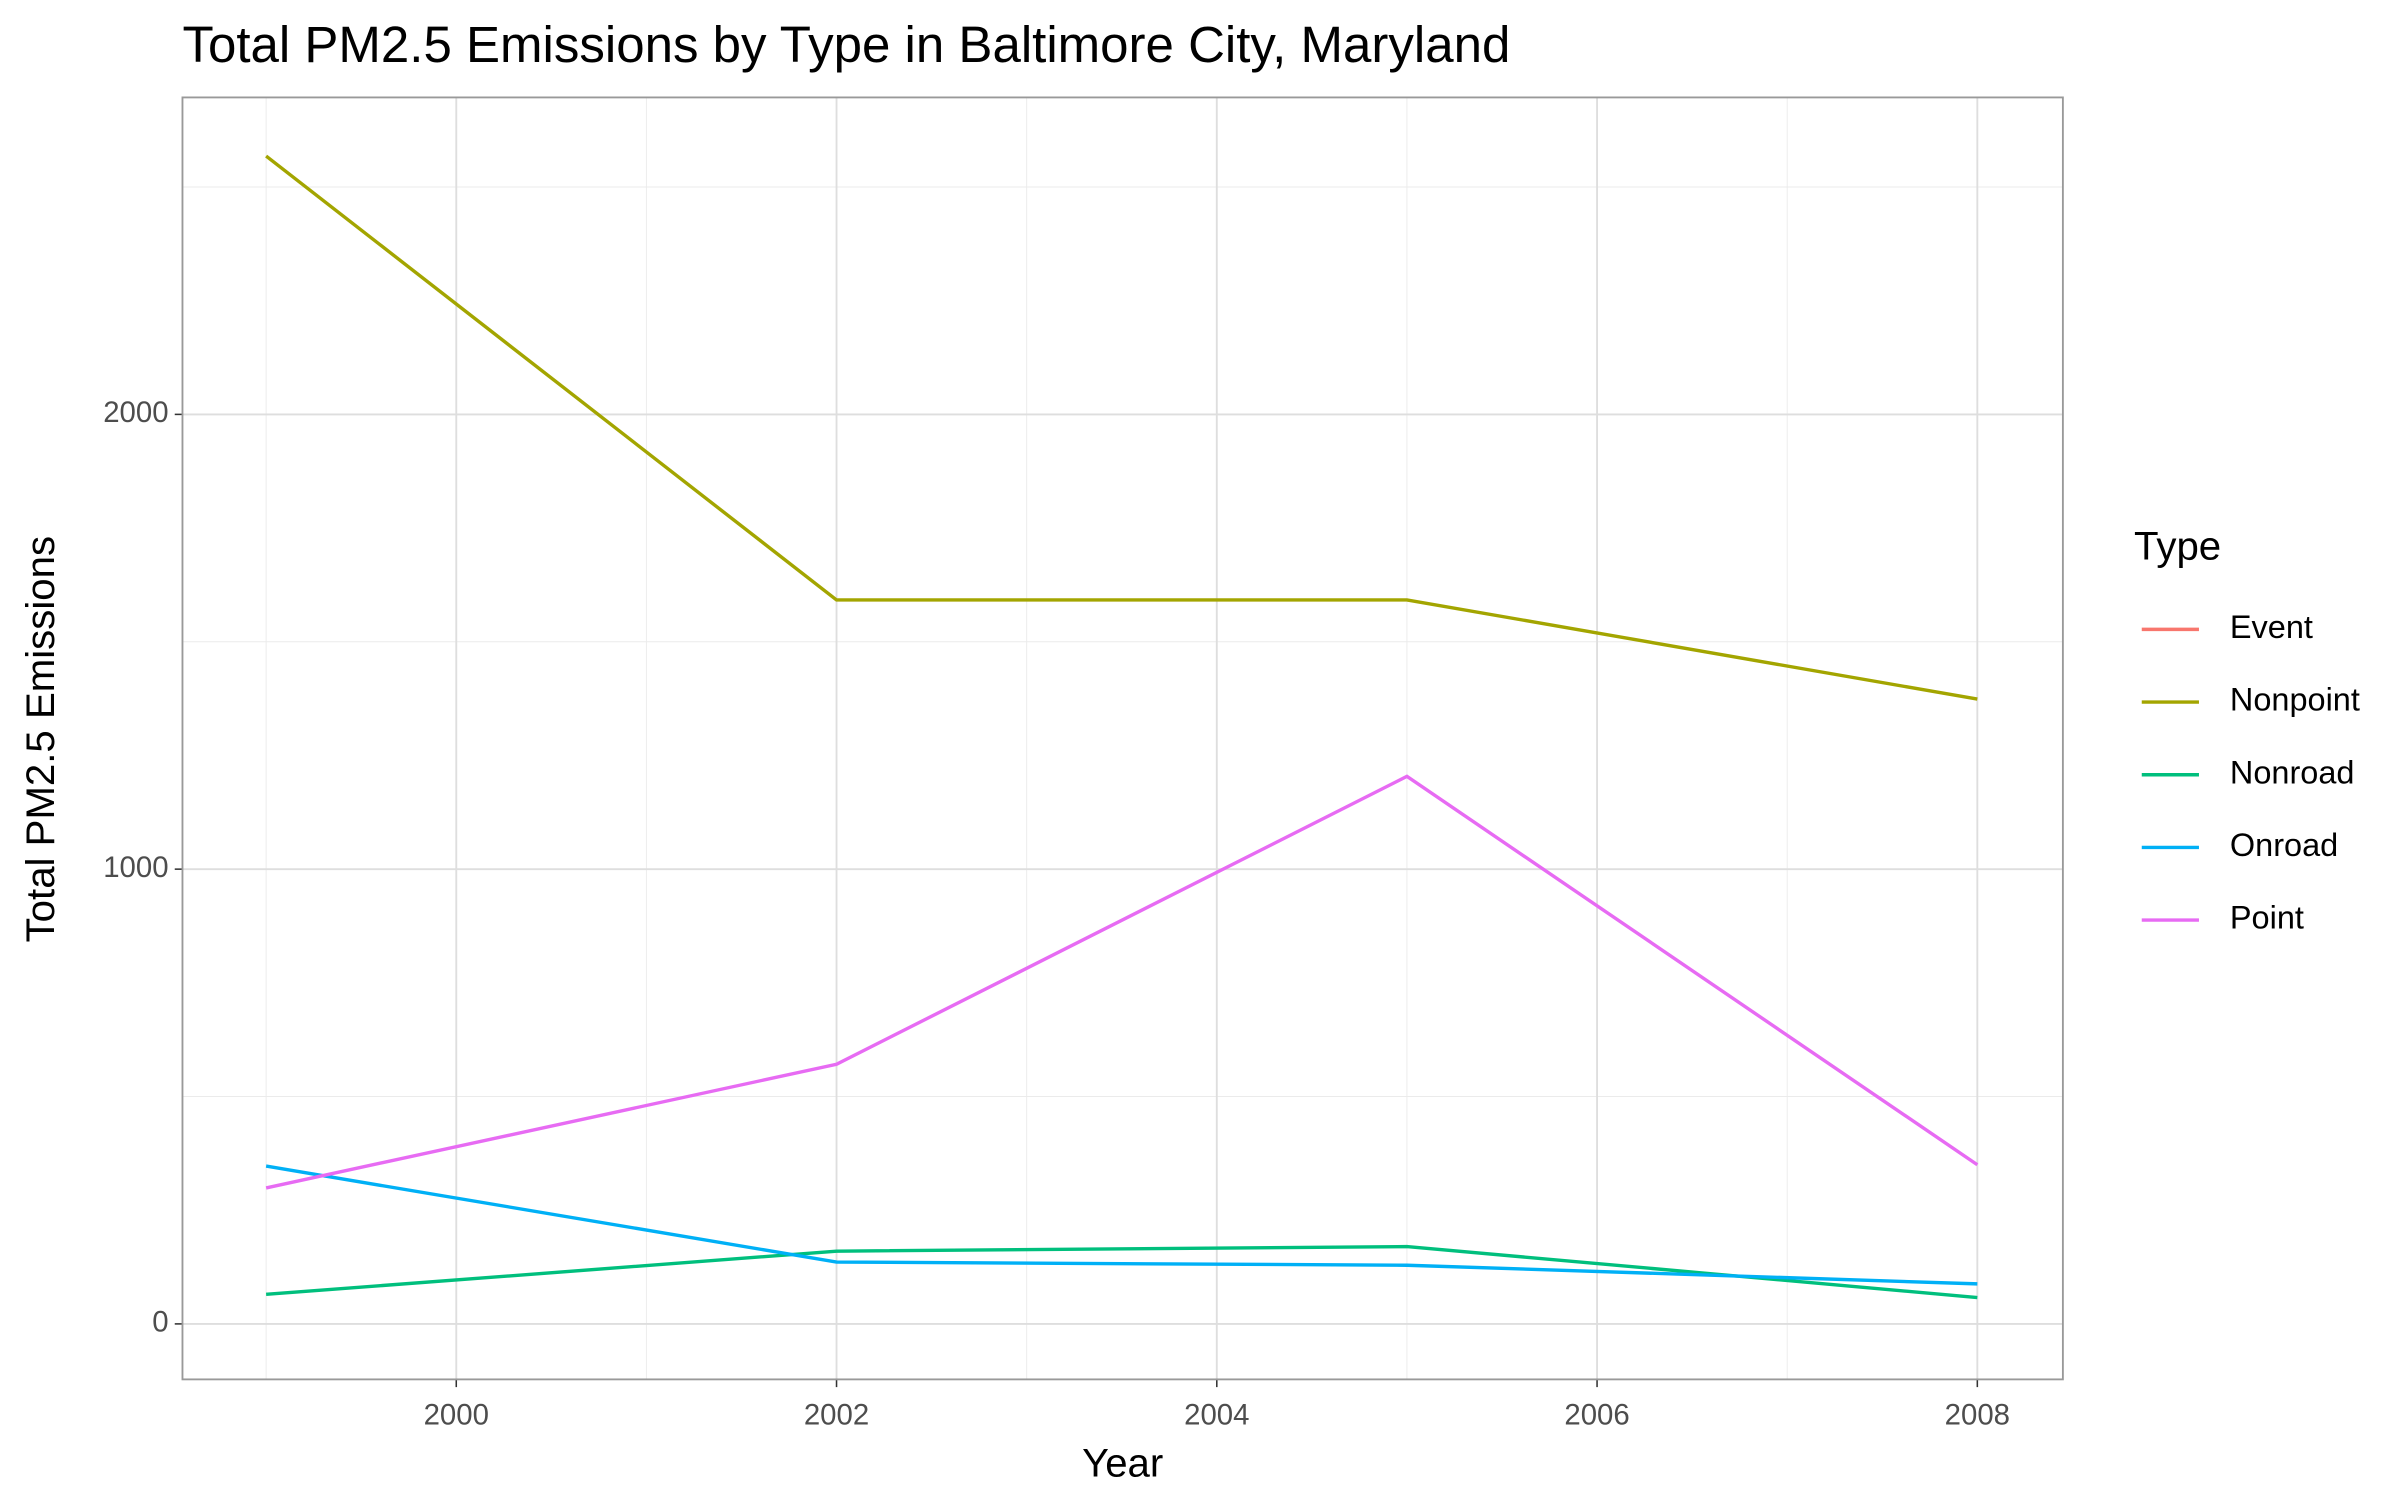 The height and width of the screenshot is (1500, 2400). Describe the element at coordinates (456, 1414) in the screenshot. I see `x-tick-label: 2000` at that location.